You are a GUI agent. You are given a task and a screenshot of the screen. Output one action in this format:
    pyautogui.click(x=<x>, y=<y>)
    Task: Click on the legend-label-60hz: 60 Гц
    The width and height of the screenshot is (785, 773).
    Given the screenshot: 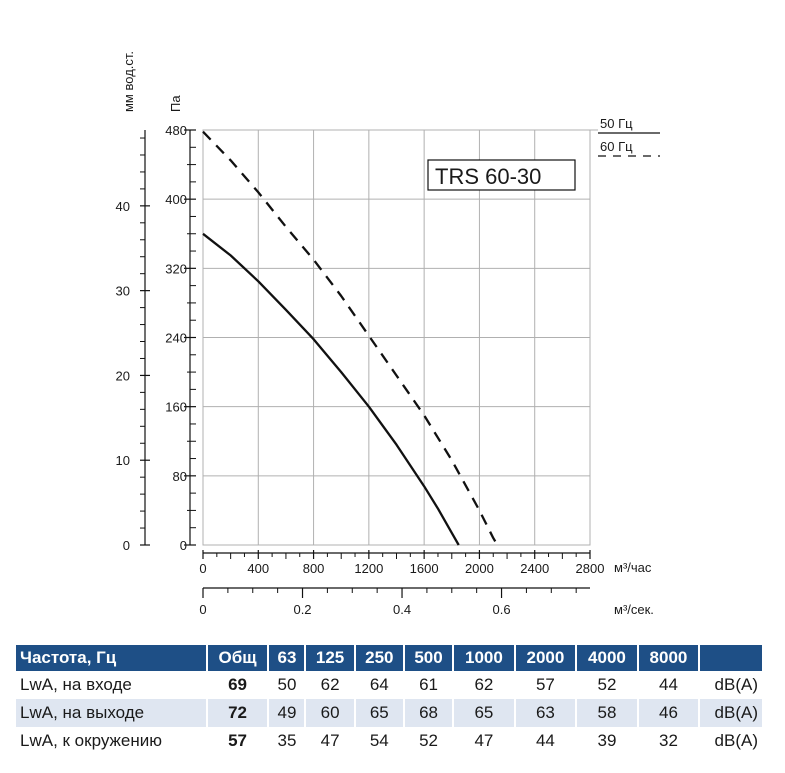 What is the action you would take?
    pyautogui.click(x=616, y=146)
    